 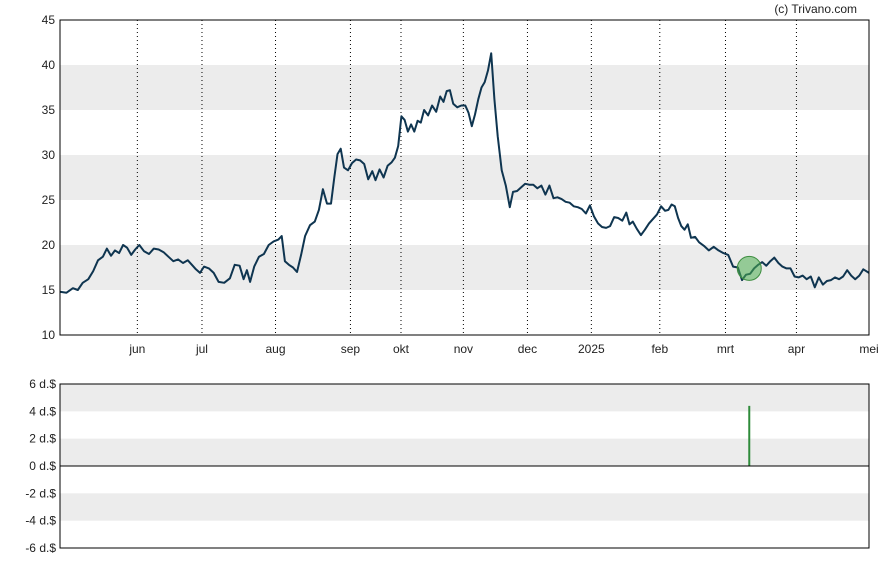 What do you see at coordinates (726, 349) in the screenshot?
I see `x-tick-label-mrt: mrt` at bounding box center [726, 349].